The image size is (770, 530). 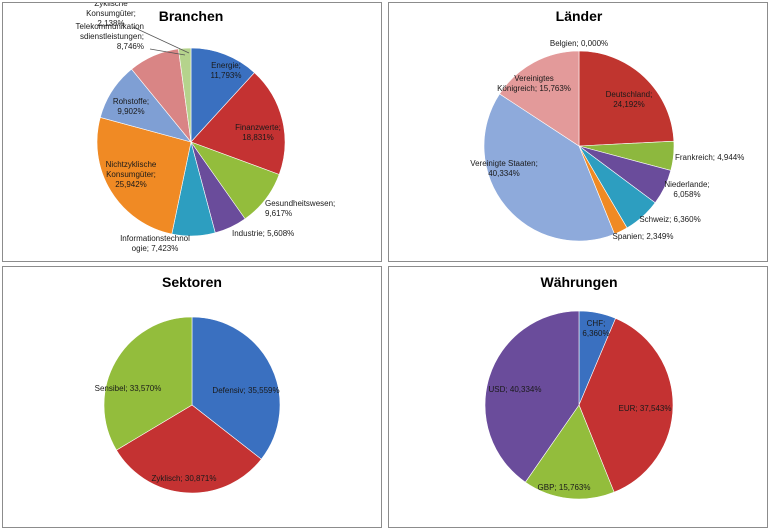 I want to click on chart-title: Länder, so click(x=579, y=16).